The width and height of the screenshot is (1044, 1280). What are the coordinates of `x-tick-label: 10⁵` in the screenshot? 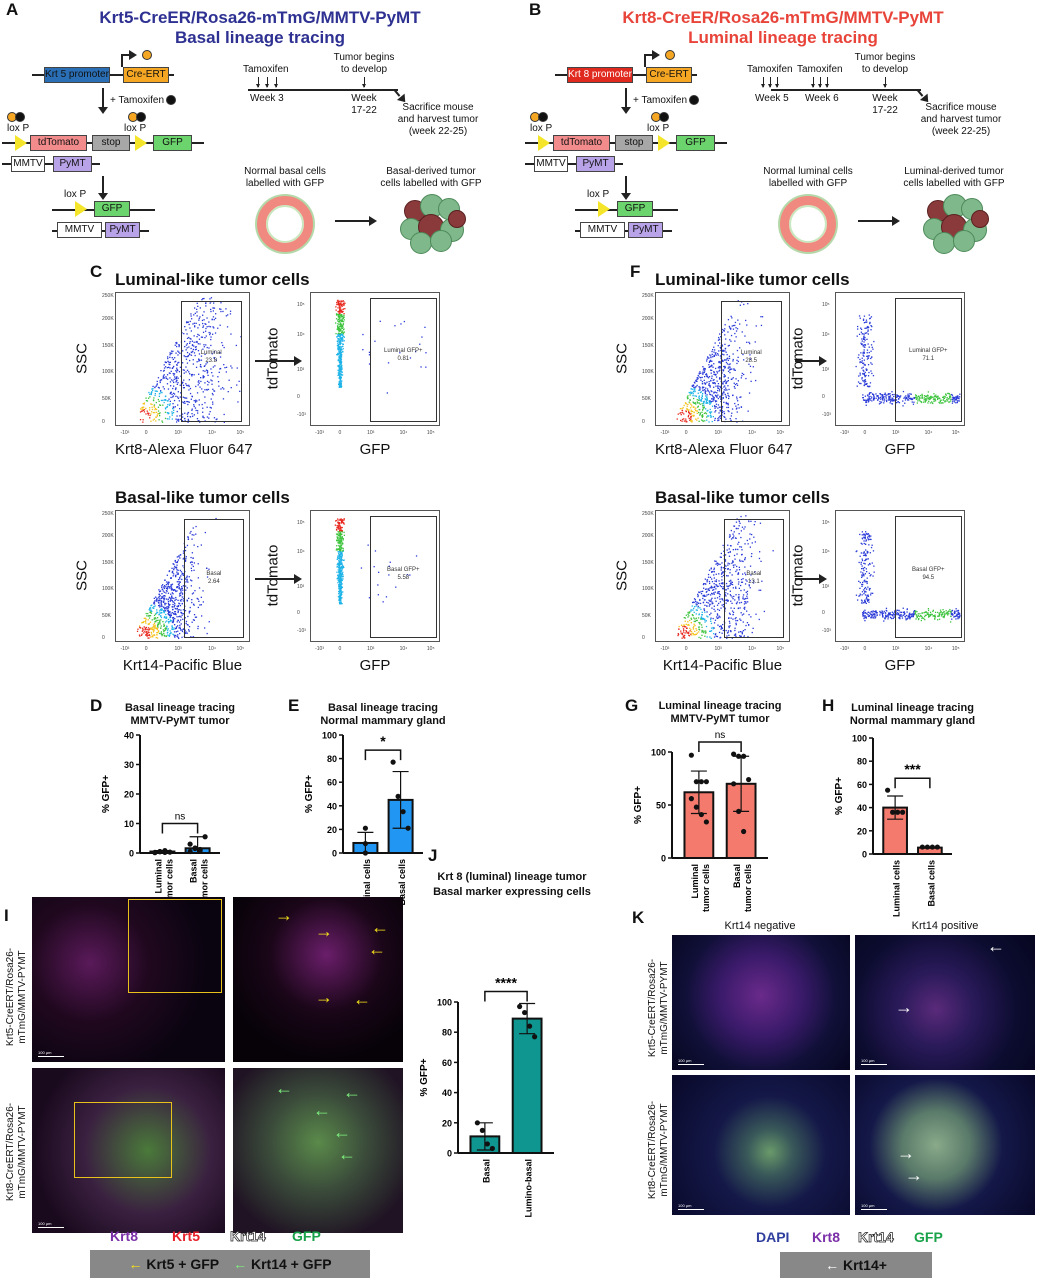 It's located at (240, 433).